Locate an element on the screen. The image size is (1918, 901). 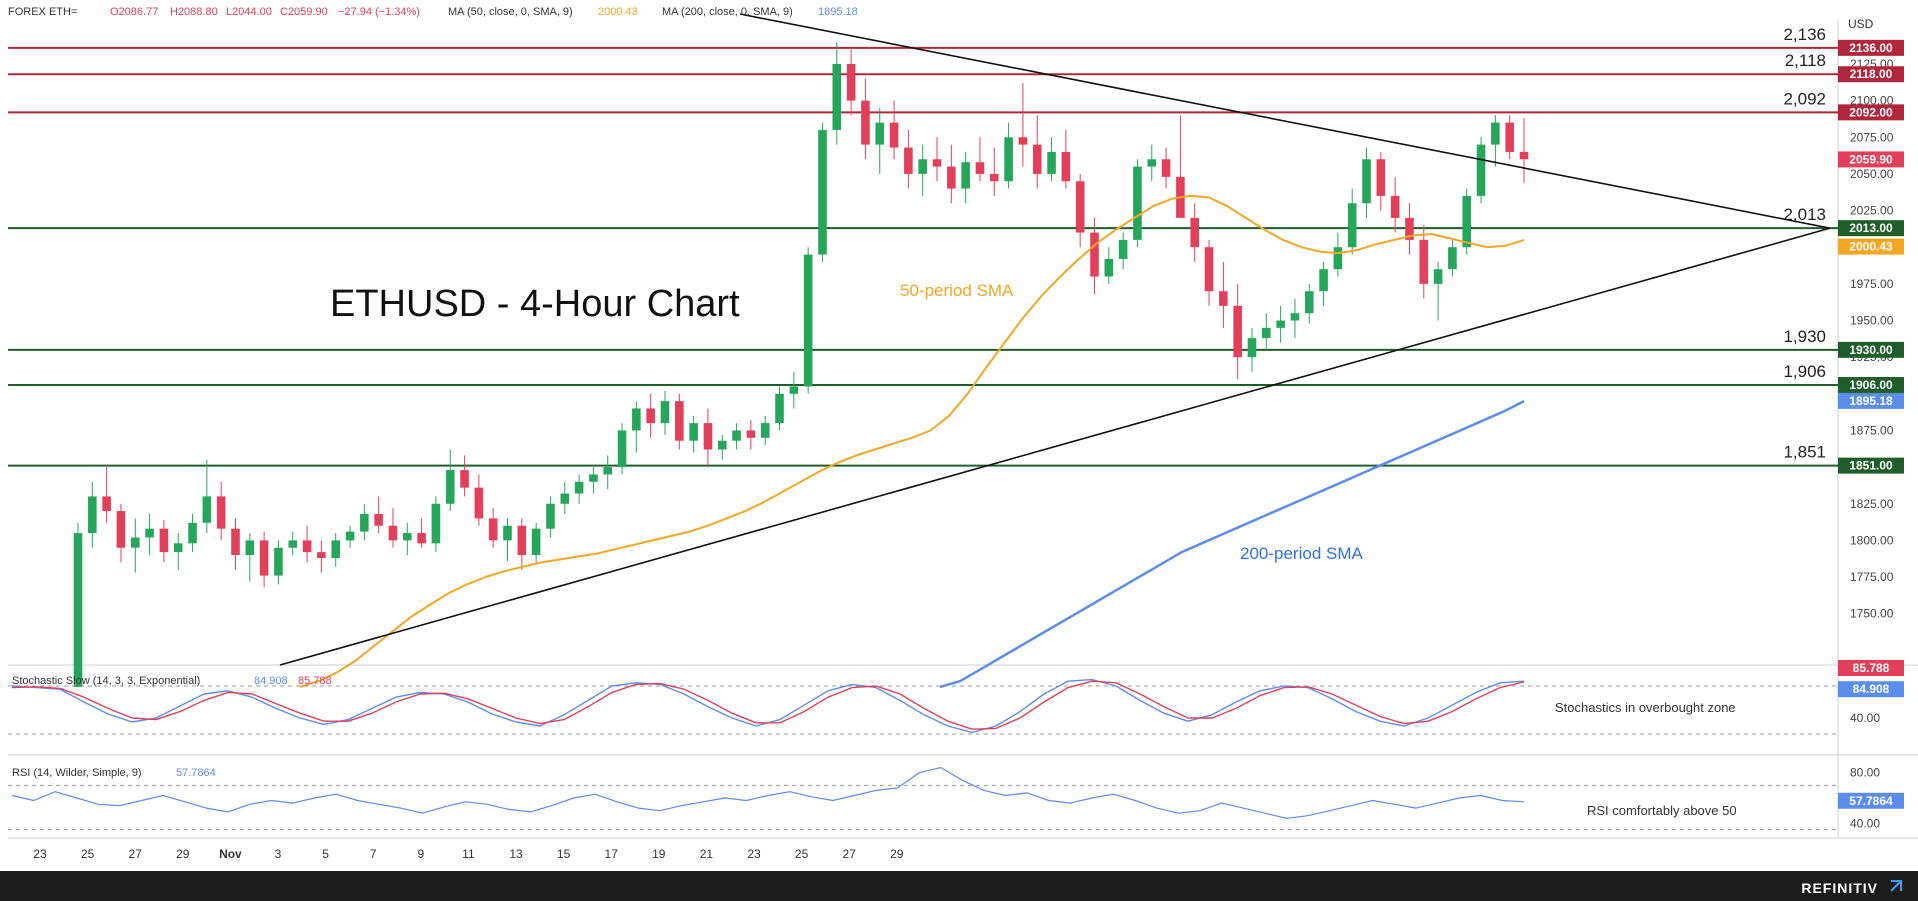
rsi-value: 57.7864 is located at coordinates (196, 773).